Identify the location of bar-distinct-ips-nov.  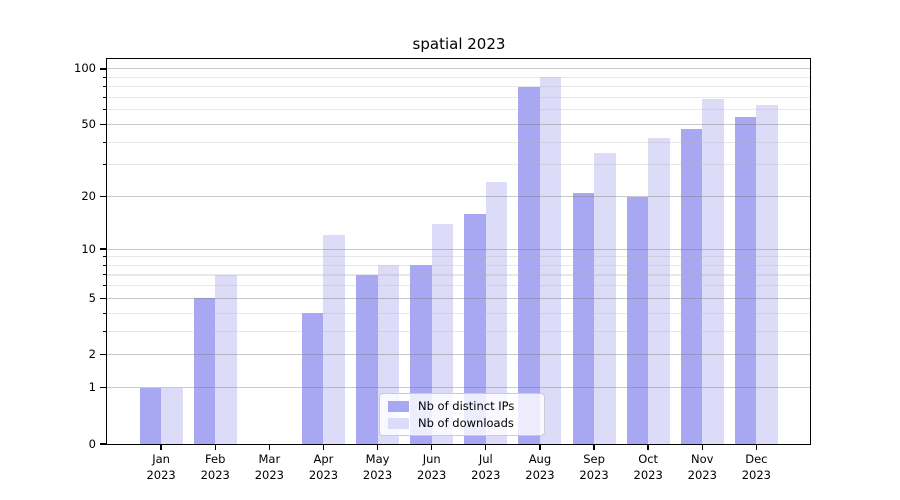
(691, 286).